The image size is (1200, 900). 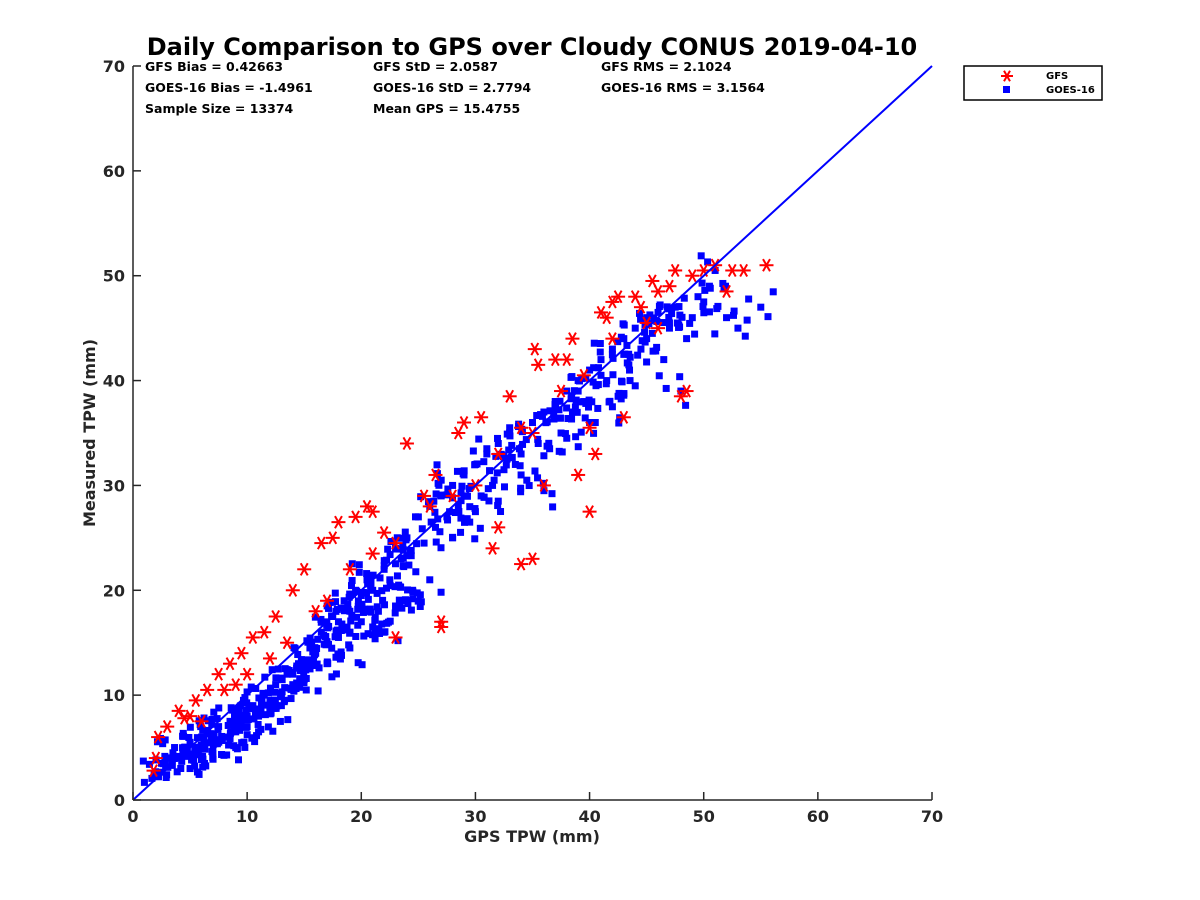 What do you see at coordinates (1006, 89) in the screenshot?
I see `legend-goes-marker` at bounding box center [1006, 89].